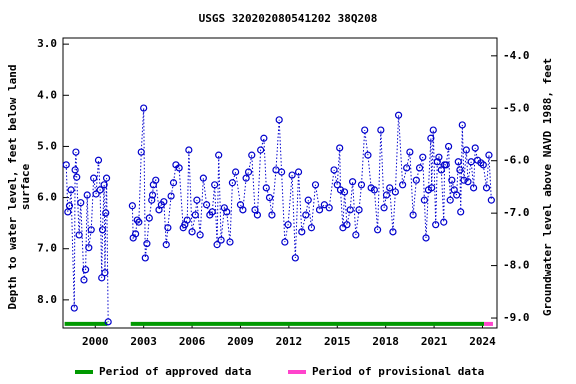  I want to click on x-tick-label: 2015, so click(337, 341).